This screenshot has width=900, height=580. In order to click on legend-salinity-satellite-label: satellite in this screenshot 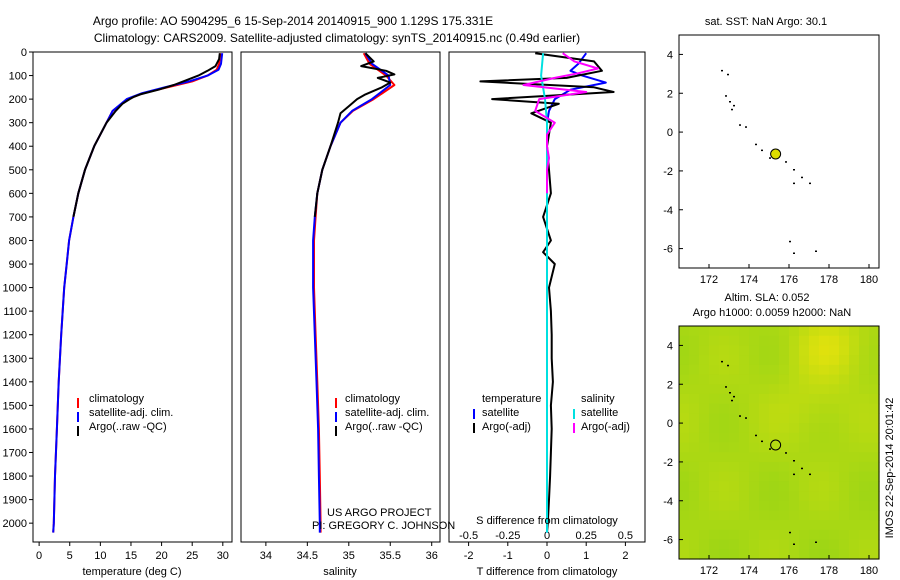, I will do `click(599, 413)`.